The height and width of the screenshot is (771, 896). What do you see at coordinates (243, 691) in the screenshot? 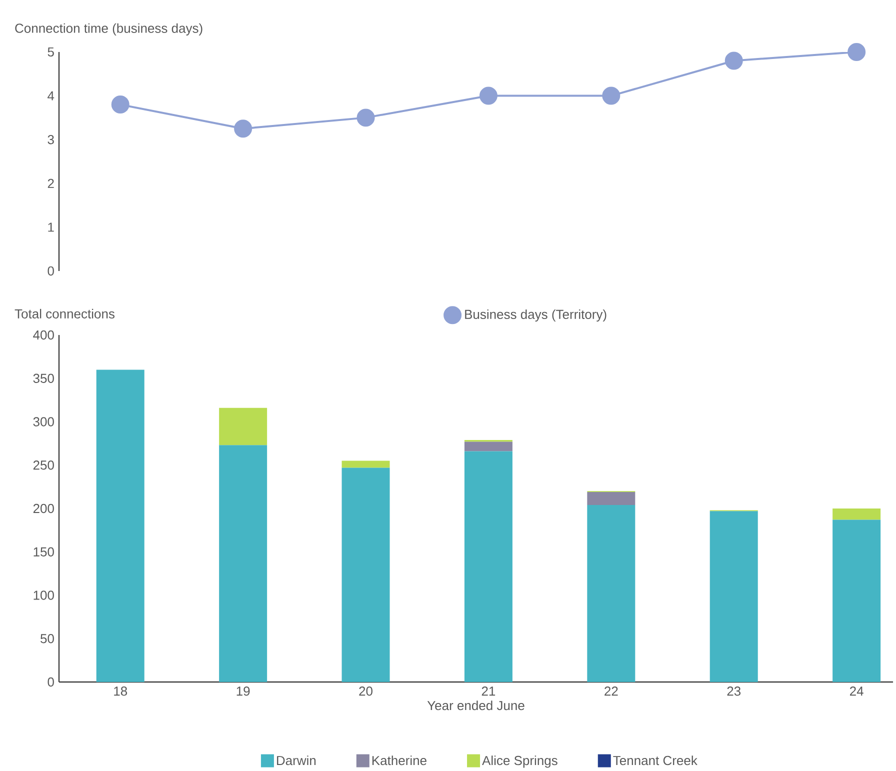
I see `x-tick-label: 19` at bounding box center [243, 691].